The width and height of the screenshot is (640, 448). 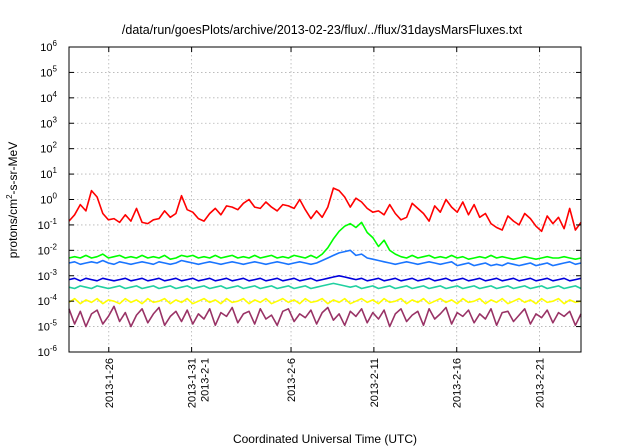 What do you see at coordinates (54, 246) in the screenshot?
I see `y-tick-exponent: -2` at bounding box center [54, 246].